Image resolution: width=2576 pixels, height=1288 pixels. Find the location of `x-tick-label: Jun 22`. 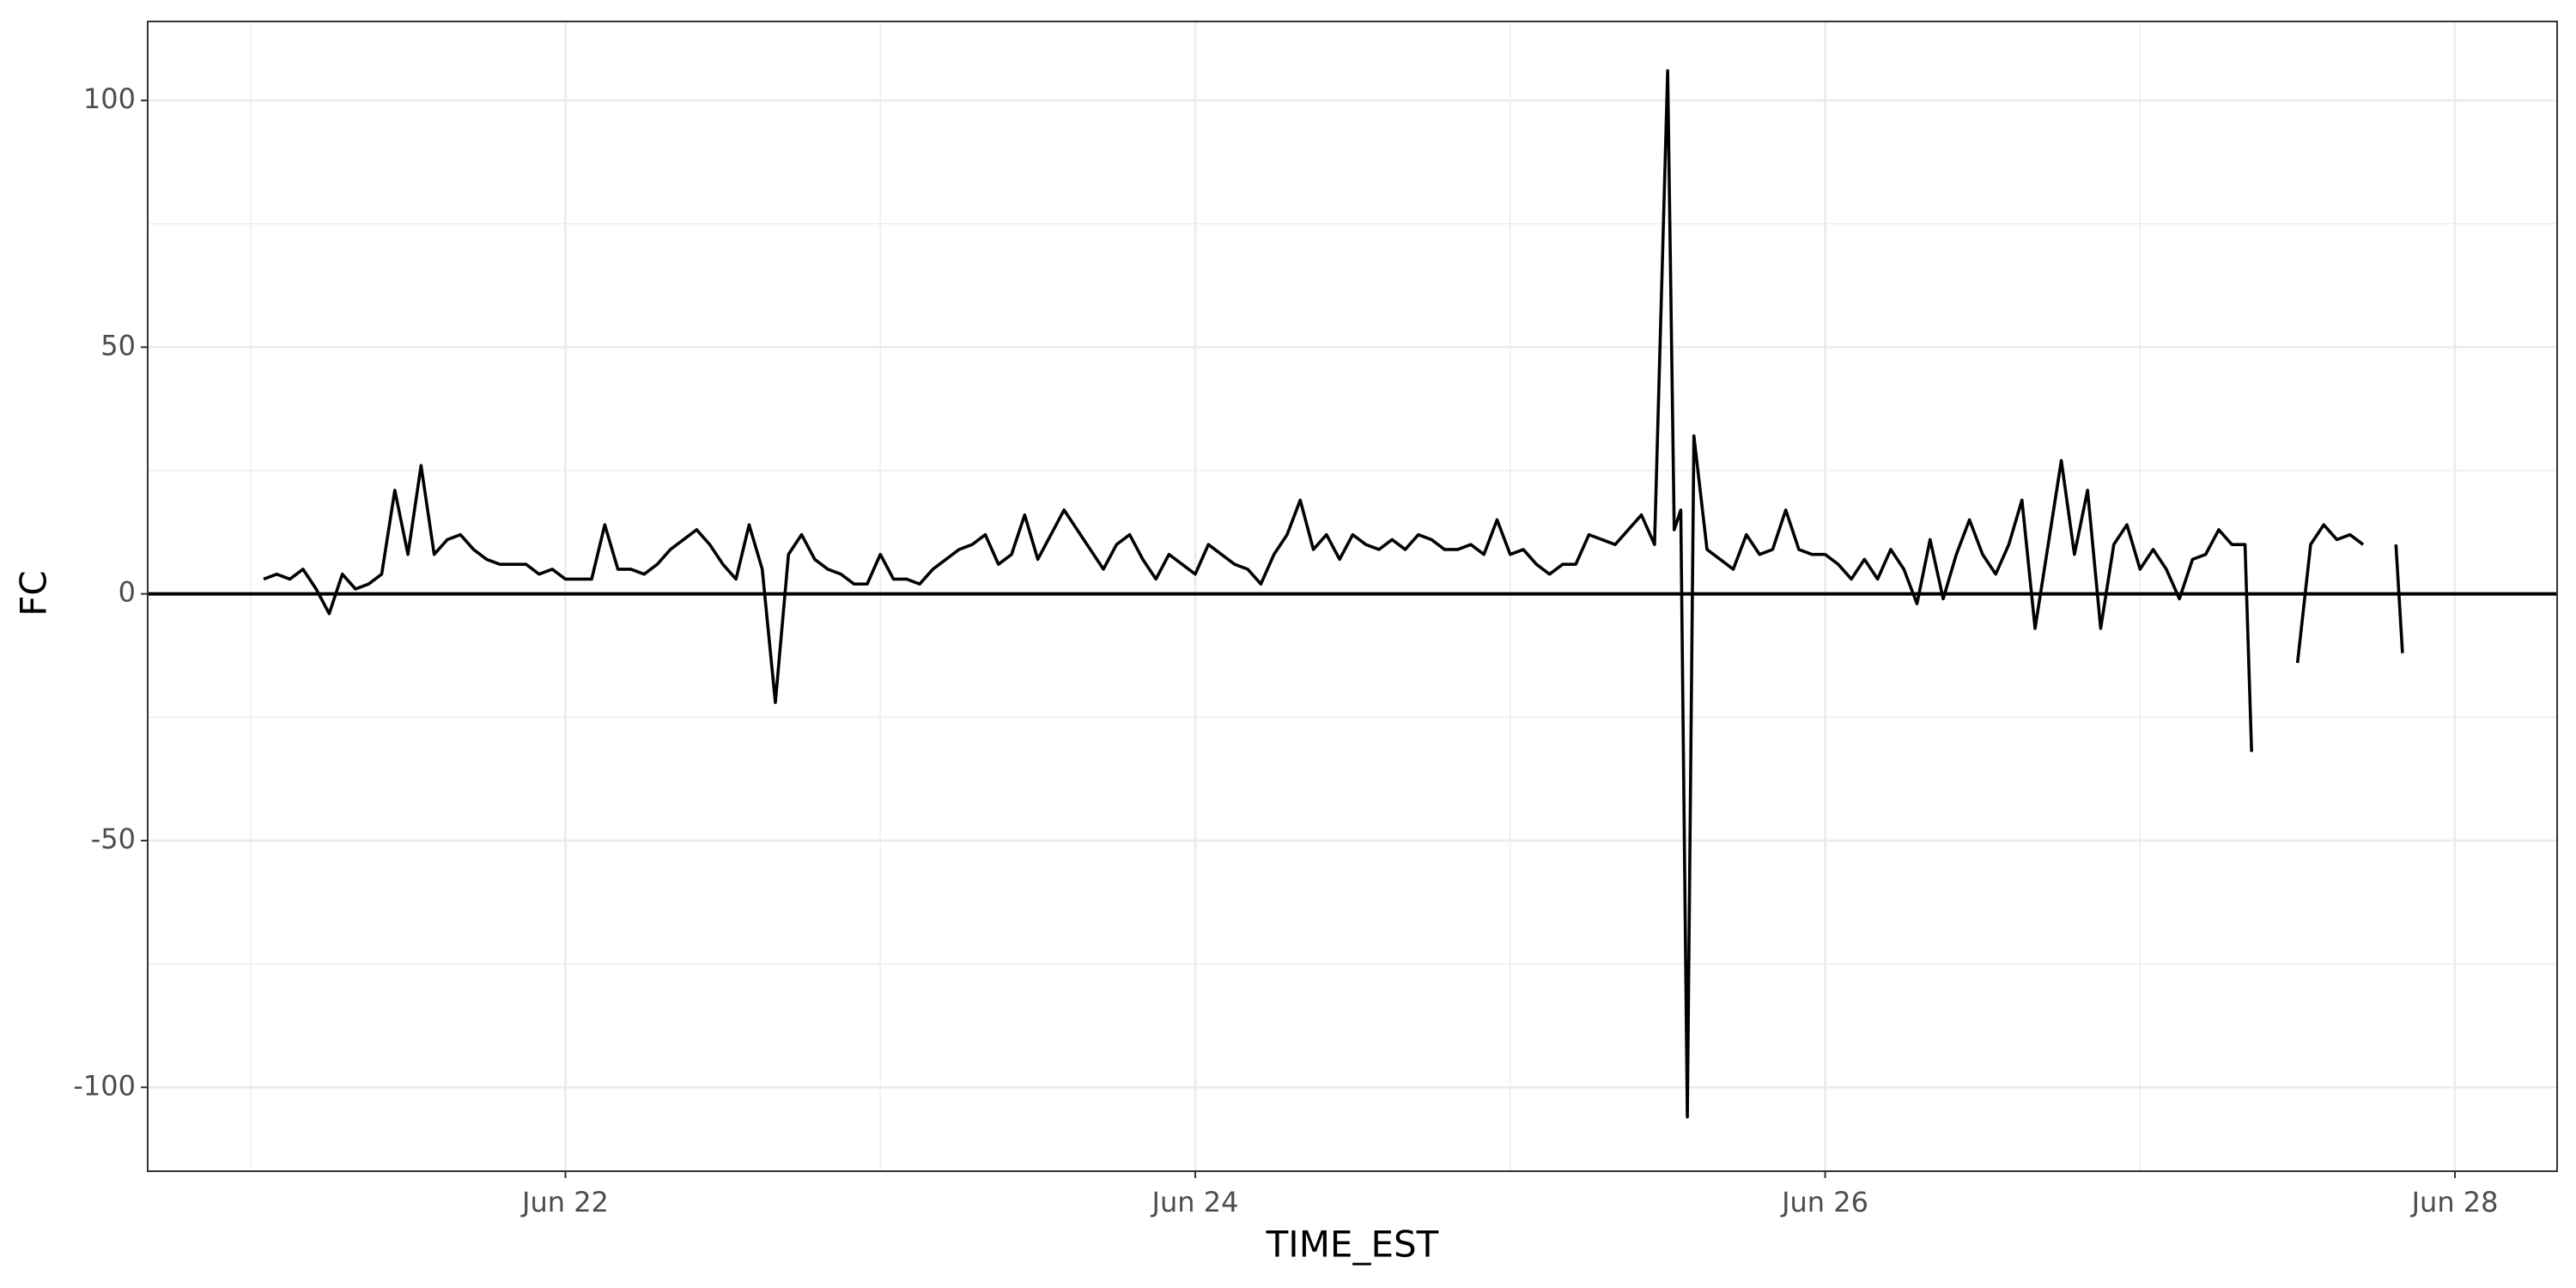

x-tick-label: Jun 22 is located at coordinates (565, 1202).